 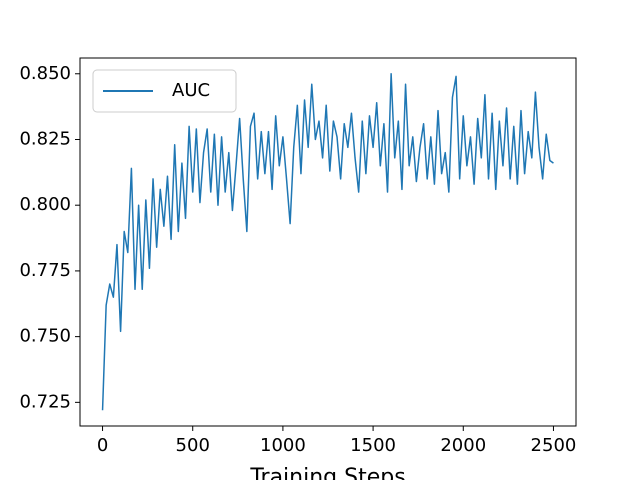 What do you see at coordinates (463, 445) in the screenshot?
I see `x-tick-label: 2000` at bounding box center [463, 445].